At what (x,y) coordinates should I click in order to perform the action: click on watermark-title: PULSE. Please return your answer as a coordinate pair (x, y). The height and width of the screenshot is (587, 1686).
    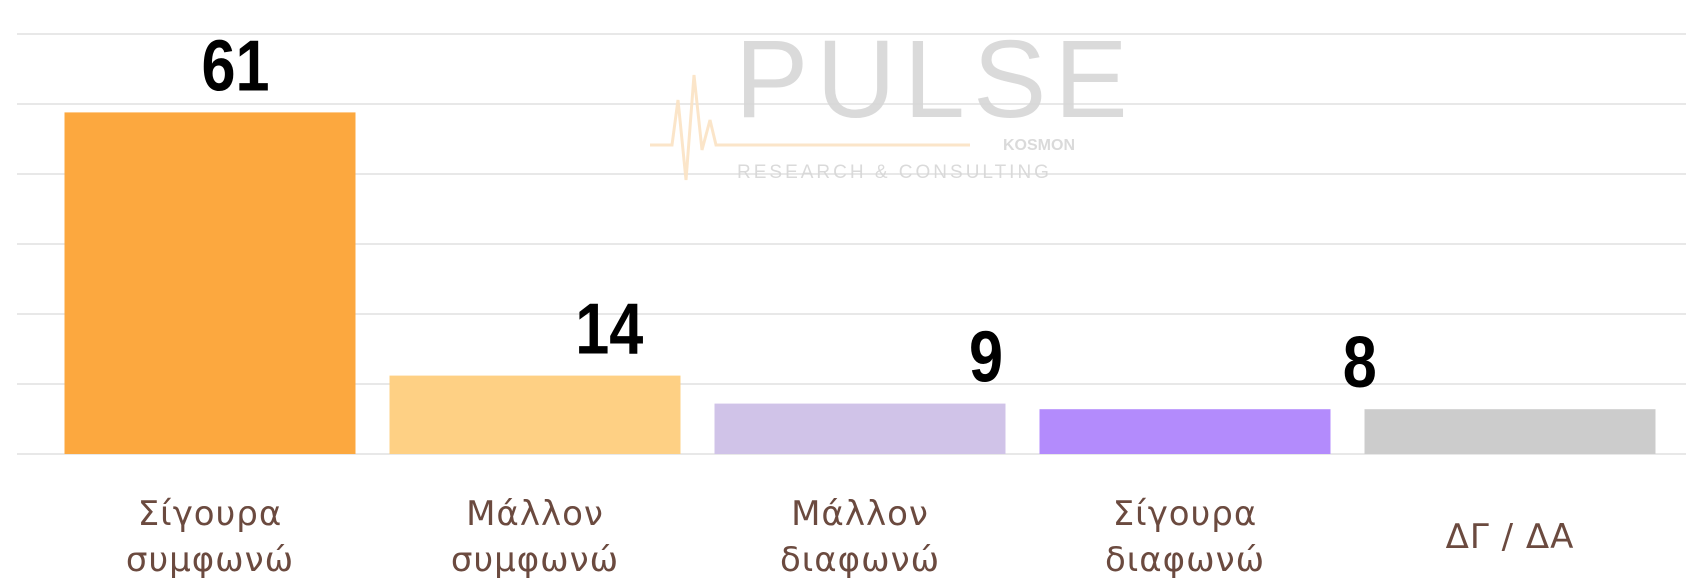
    Looking at the image, I should click on (935, 79).